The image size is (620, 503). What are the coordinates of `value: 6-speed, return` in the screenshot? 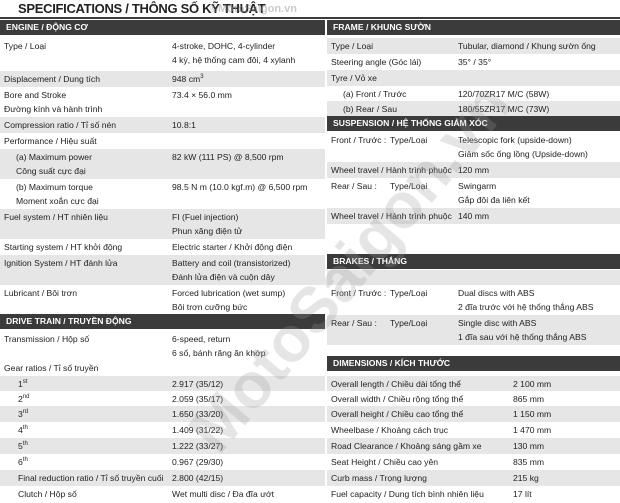 It's located at (201, 339).